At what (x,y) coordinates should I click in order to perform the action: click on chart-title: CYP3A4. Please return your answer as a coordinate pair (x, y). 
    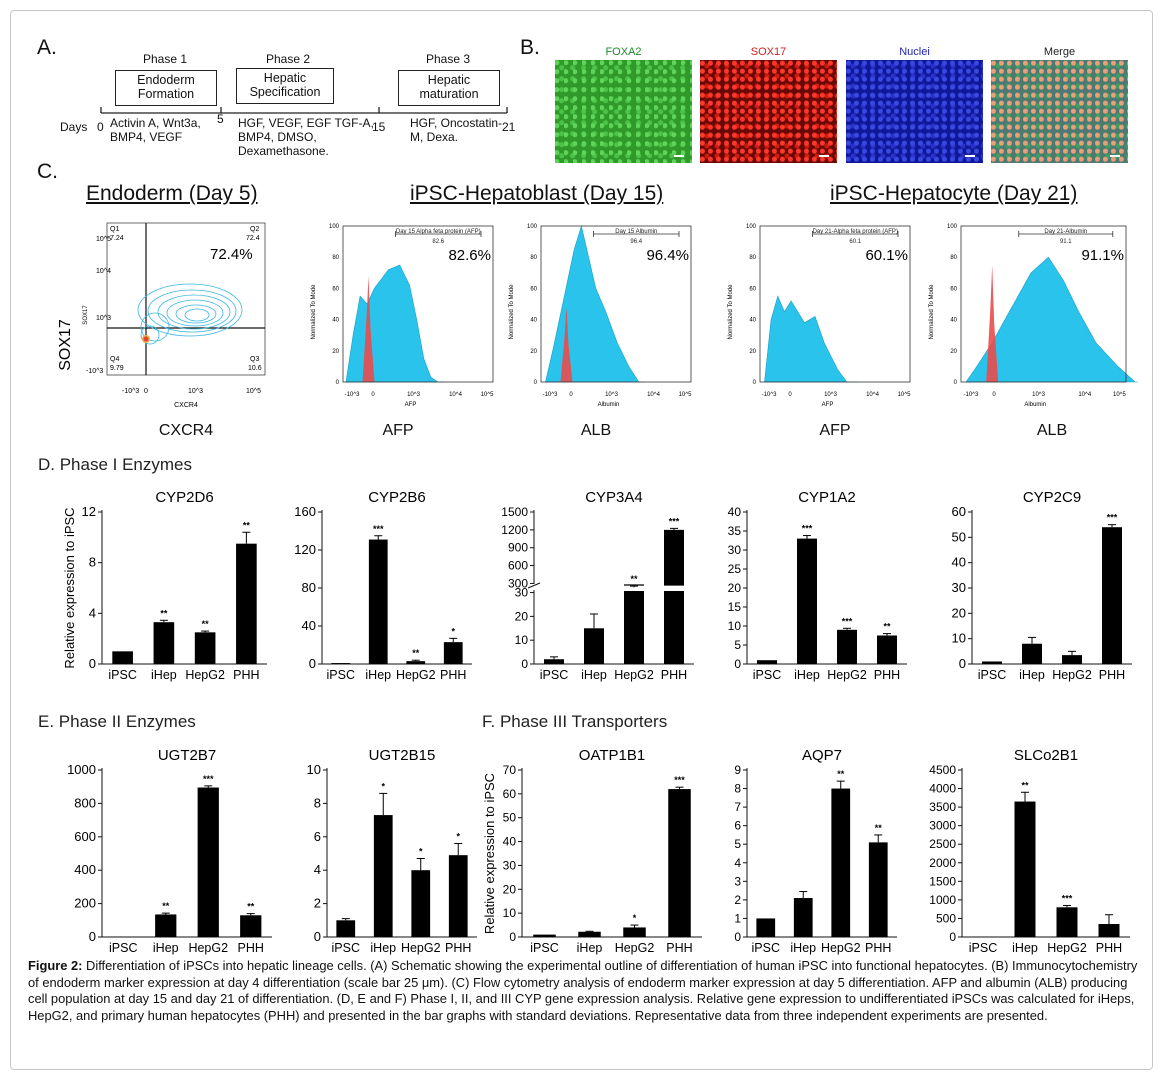
    Looking at the image, I should click on (614, 497).